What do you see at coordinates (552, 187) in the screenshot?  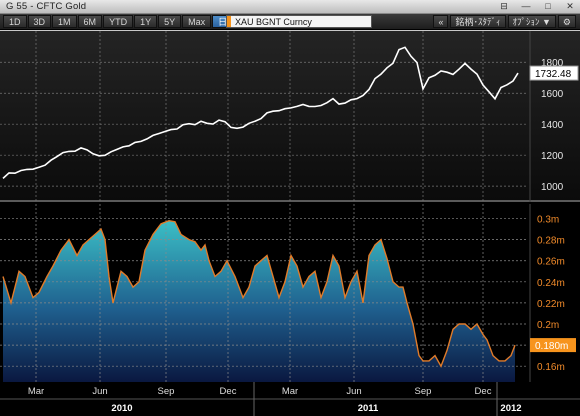 I see `price-tick-label: 1000` at bounding box center [552, 187].